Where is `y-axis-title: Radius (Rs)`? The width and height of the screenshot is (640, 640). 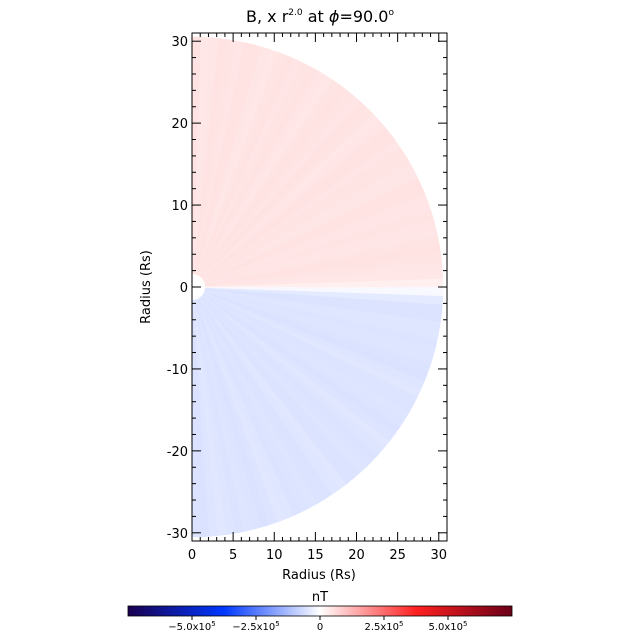
y-axis-title: Radius (Rs) is located at coordinates (146, 287).